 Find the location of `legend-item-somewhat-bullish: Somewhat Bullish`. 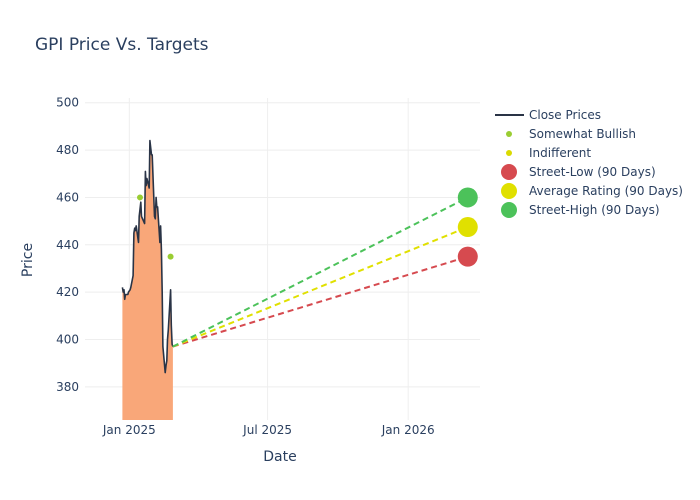

legend-item-somewhat-bullish: Somewhat Bullish is located at coordinates (571, 134).